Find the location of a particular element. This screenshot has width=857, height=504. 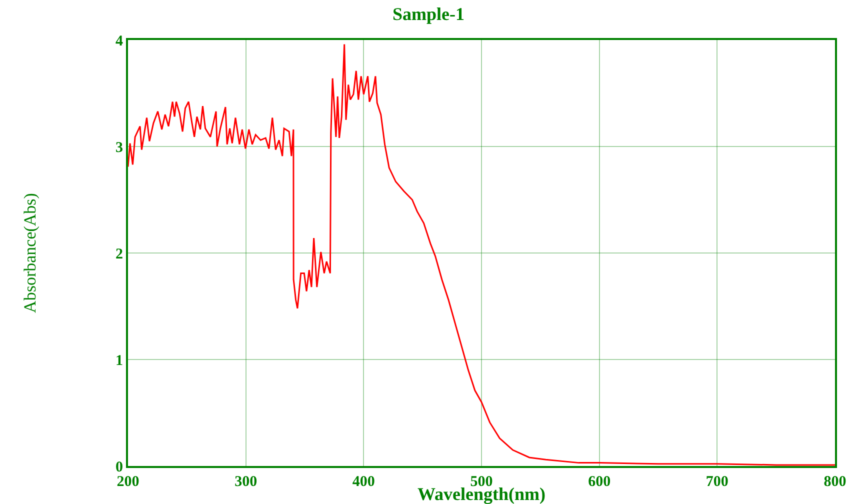

x-tick-label: 600 is located at coordinates (599, 482).